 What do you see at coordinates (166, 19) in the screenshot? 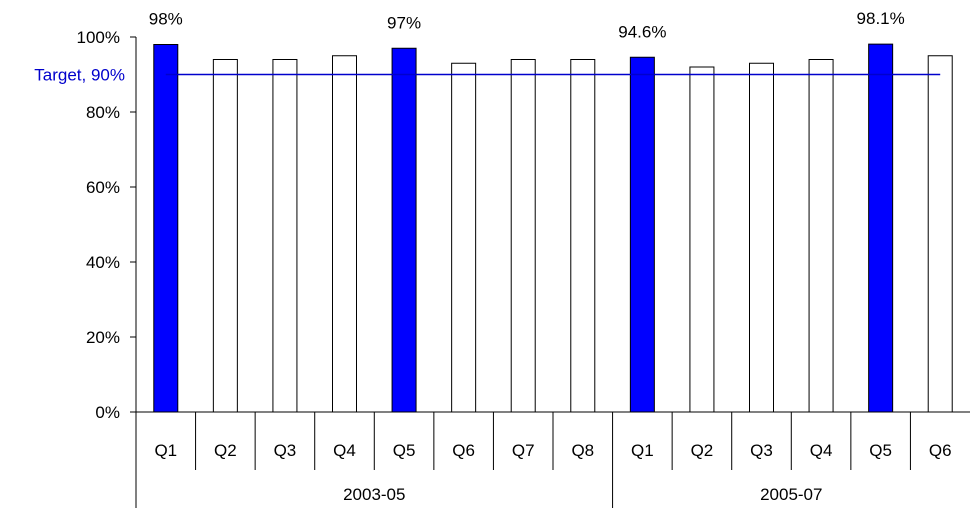
I see `data-label: 98%` at bounding box center [166, 19].